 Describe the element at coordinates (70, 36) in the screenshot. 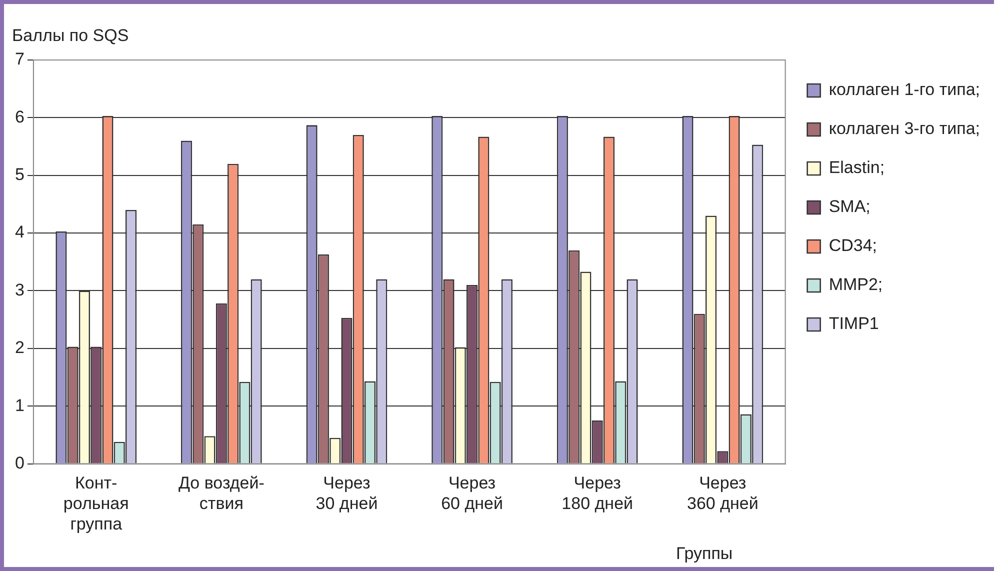

I see `y-axis-title: Баллы по SQS` at that location.